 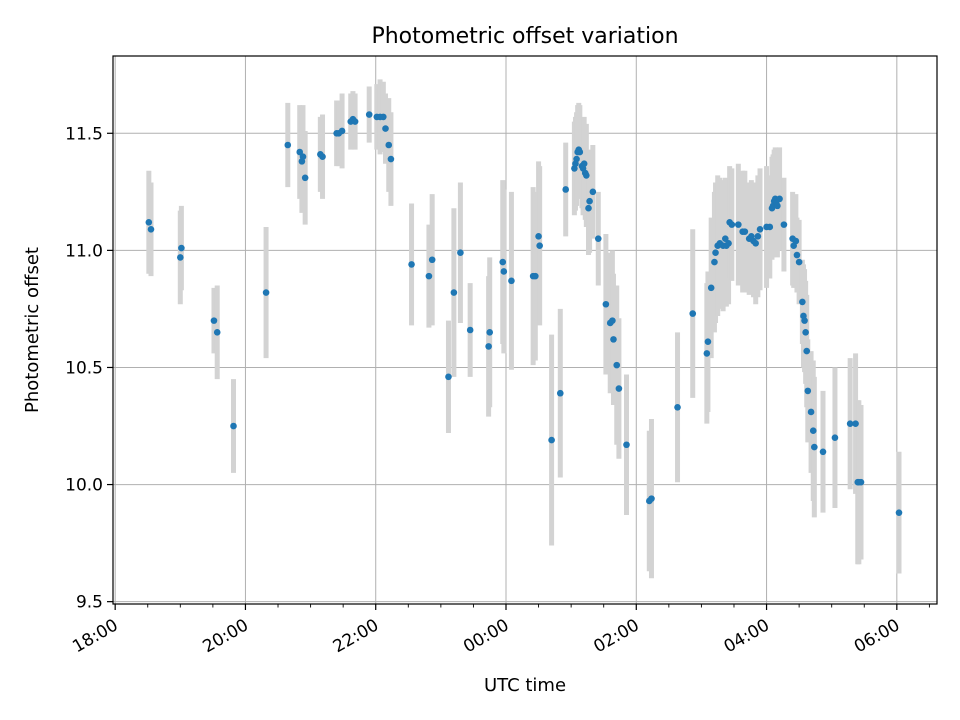 I want to click on chart-title: Photometric offset variation, so click(x=524, y=36).